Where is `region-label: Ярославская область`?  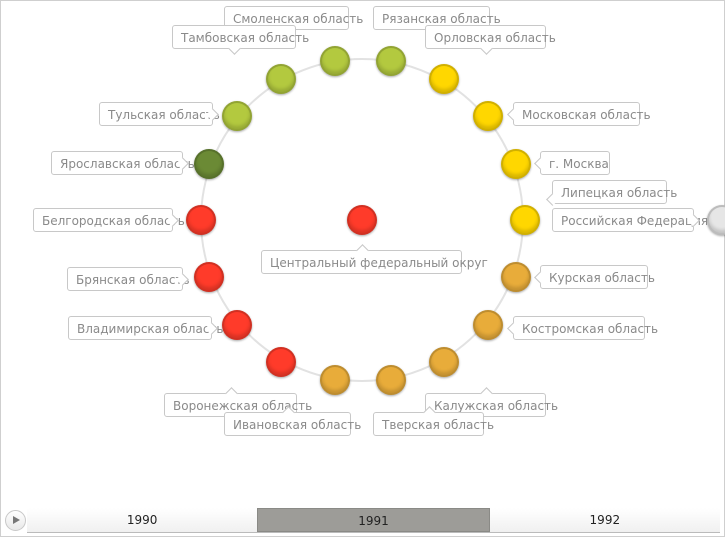
region-label: Ярославская область is located at coordinates (123, 163).